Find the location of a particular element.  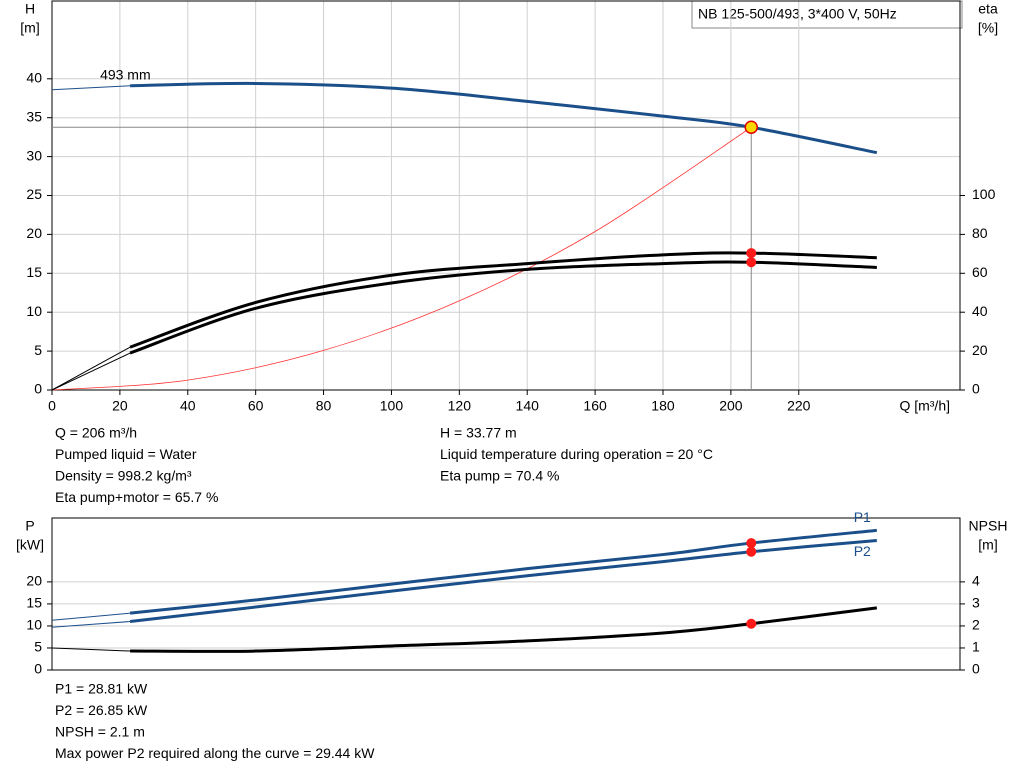

x-tick-label: 180 is located at coordinates (663, 406).